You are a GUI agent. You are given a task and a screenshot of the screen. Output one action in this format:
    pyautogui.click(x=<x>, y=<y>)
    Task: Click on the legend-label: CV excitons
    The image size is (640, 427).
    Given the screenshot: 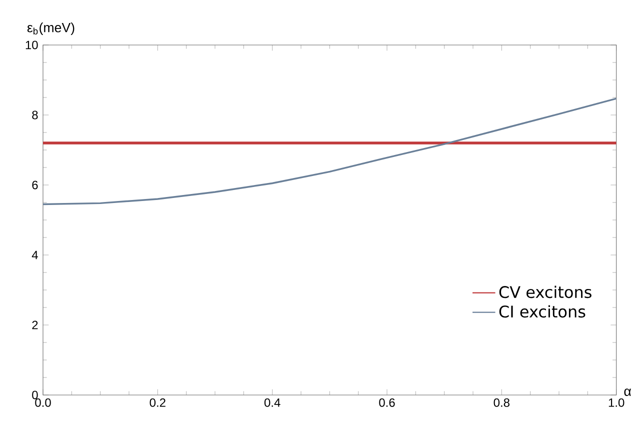 What is the action you would take?
    pyautogui.click(x=545, y=292)
    